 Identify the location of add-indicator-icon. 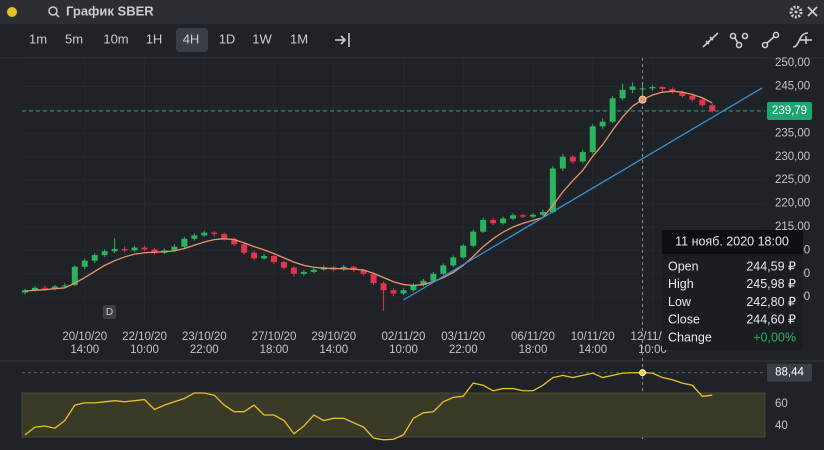
(342, 40).